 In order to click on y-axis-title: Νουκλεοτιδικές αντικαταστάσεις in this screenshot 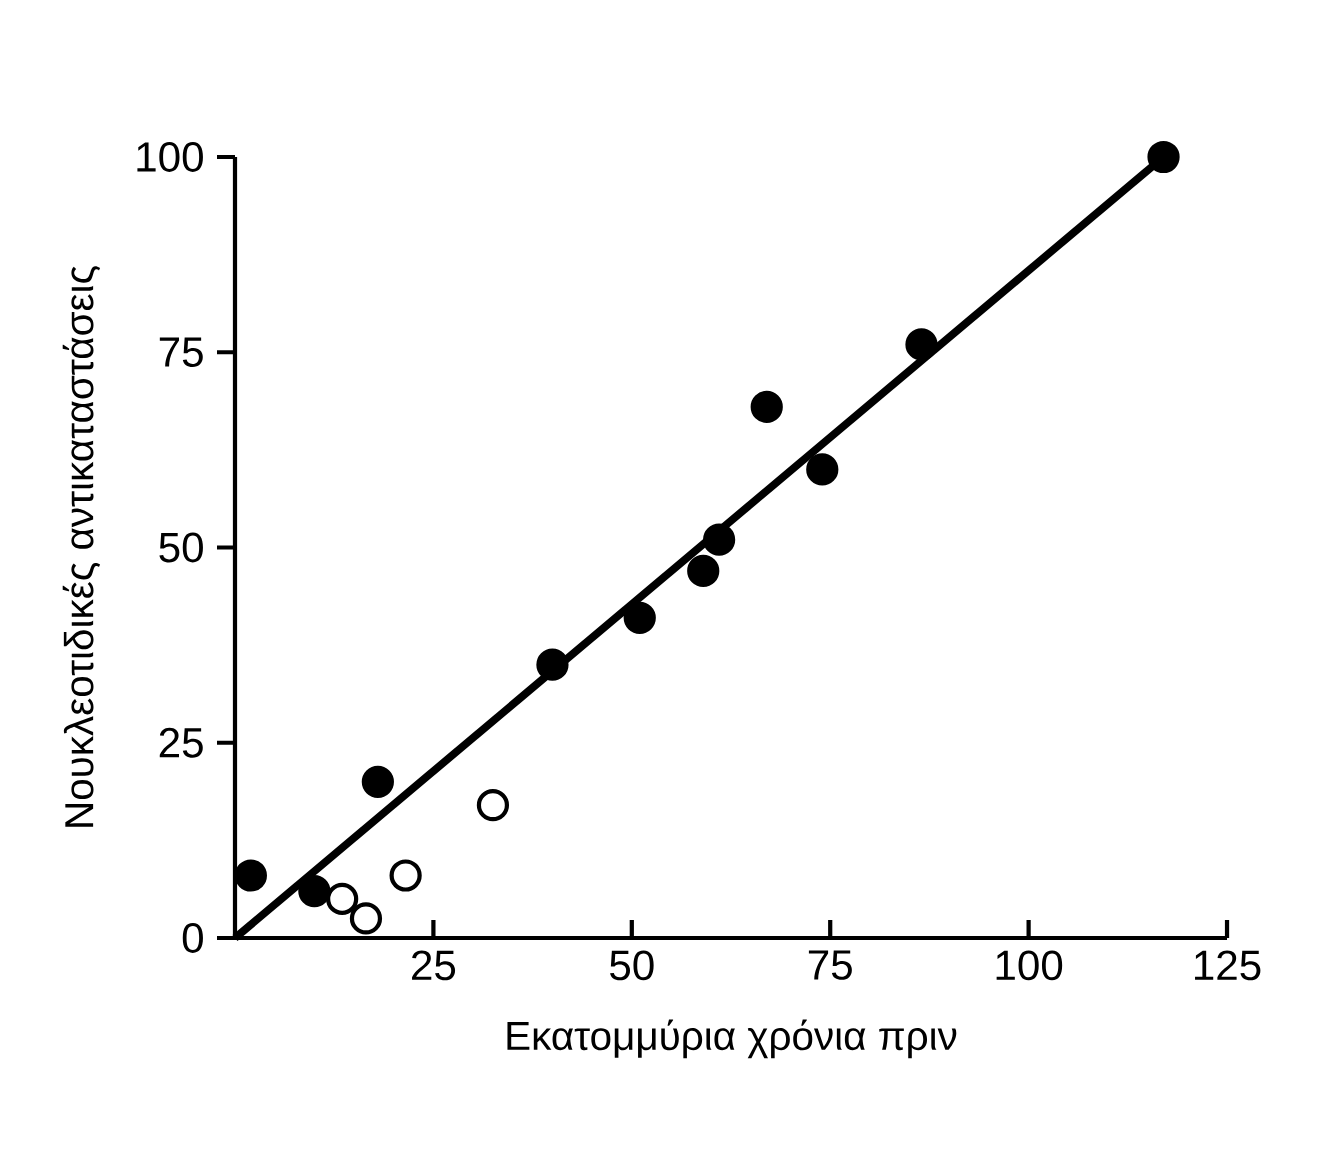, I will do `click(81, 546)`.